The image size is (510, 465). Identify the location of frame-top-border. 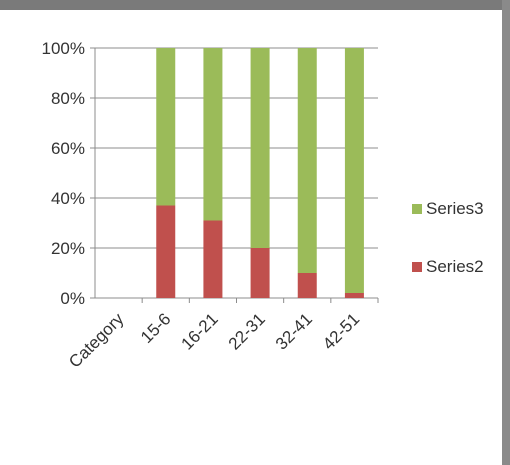
(255, 5).